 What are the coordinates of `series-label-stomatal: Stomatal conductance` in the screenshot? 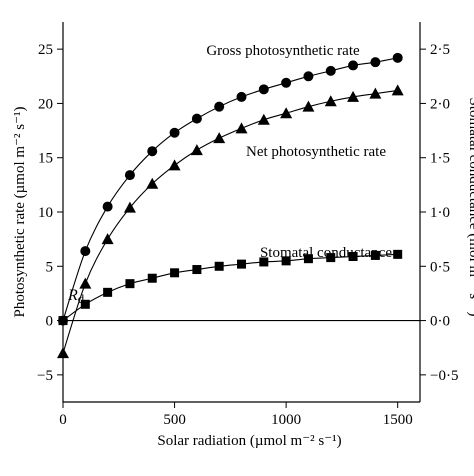 It's located at (326, 253).